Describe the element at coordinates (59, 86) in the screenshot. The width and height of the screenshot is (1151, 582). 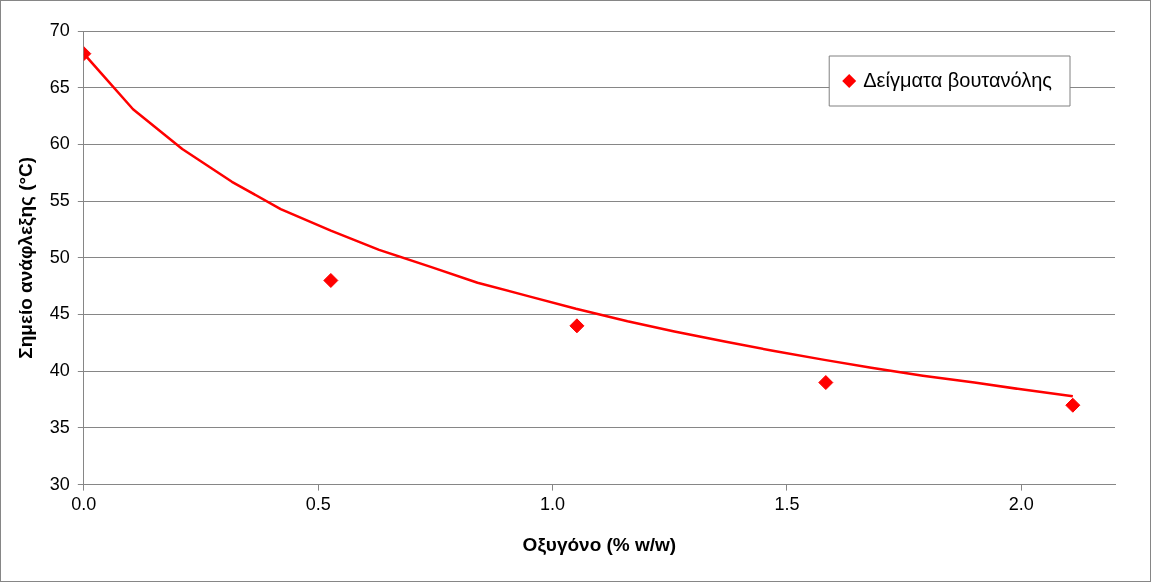
I see `y-tick-label: 65` at that location.